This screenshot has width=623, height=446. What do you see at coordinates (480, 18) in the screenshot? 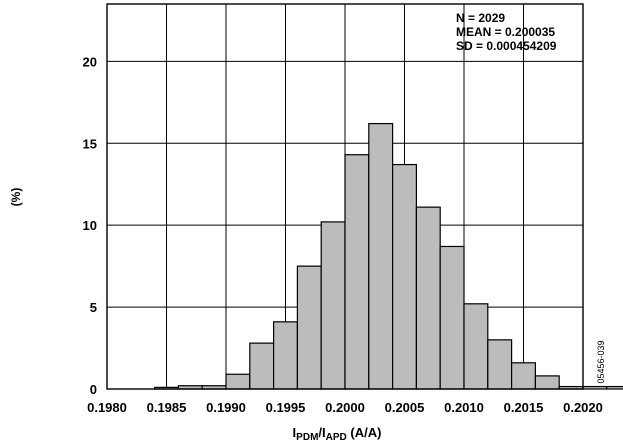
I see `stat-line: N = 2029` at bounding box center [480, 18].